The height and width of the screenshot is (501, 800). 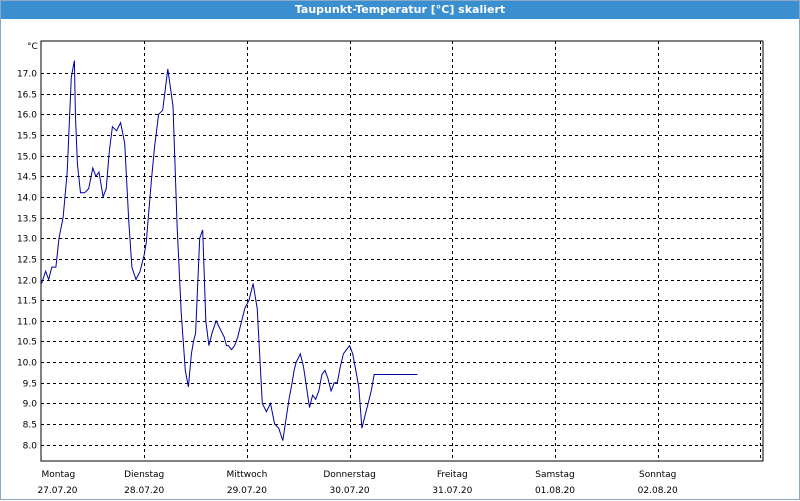 What do you see at coordinates (658, 491) in the screenshot?
I see `x-tick-date: 02.08.20` at bounding box center [658, 491].